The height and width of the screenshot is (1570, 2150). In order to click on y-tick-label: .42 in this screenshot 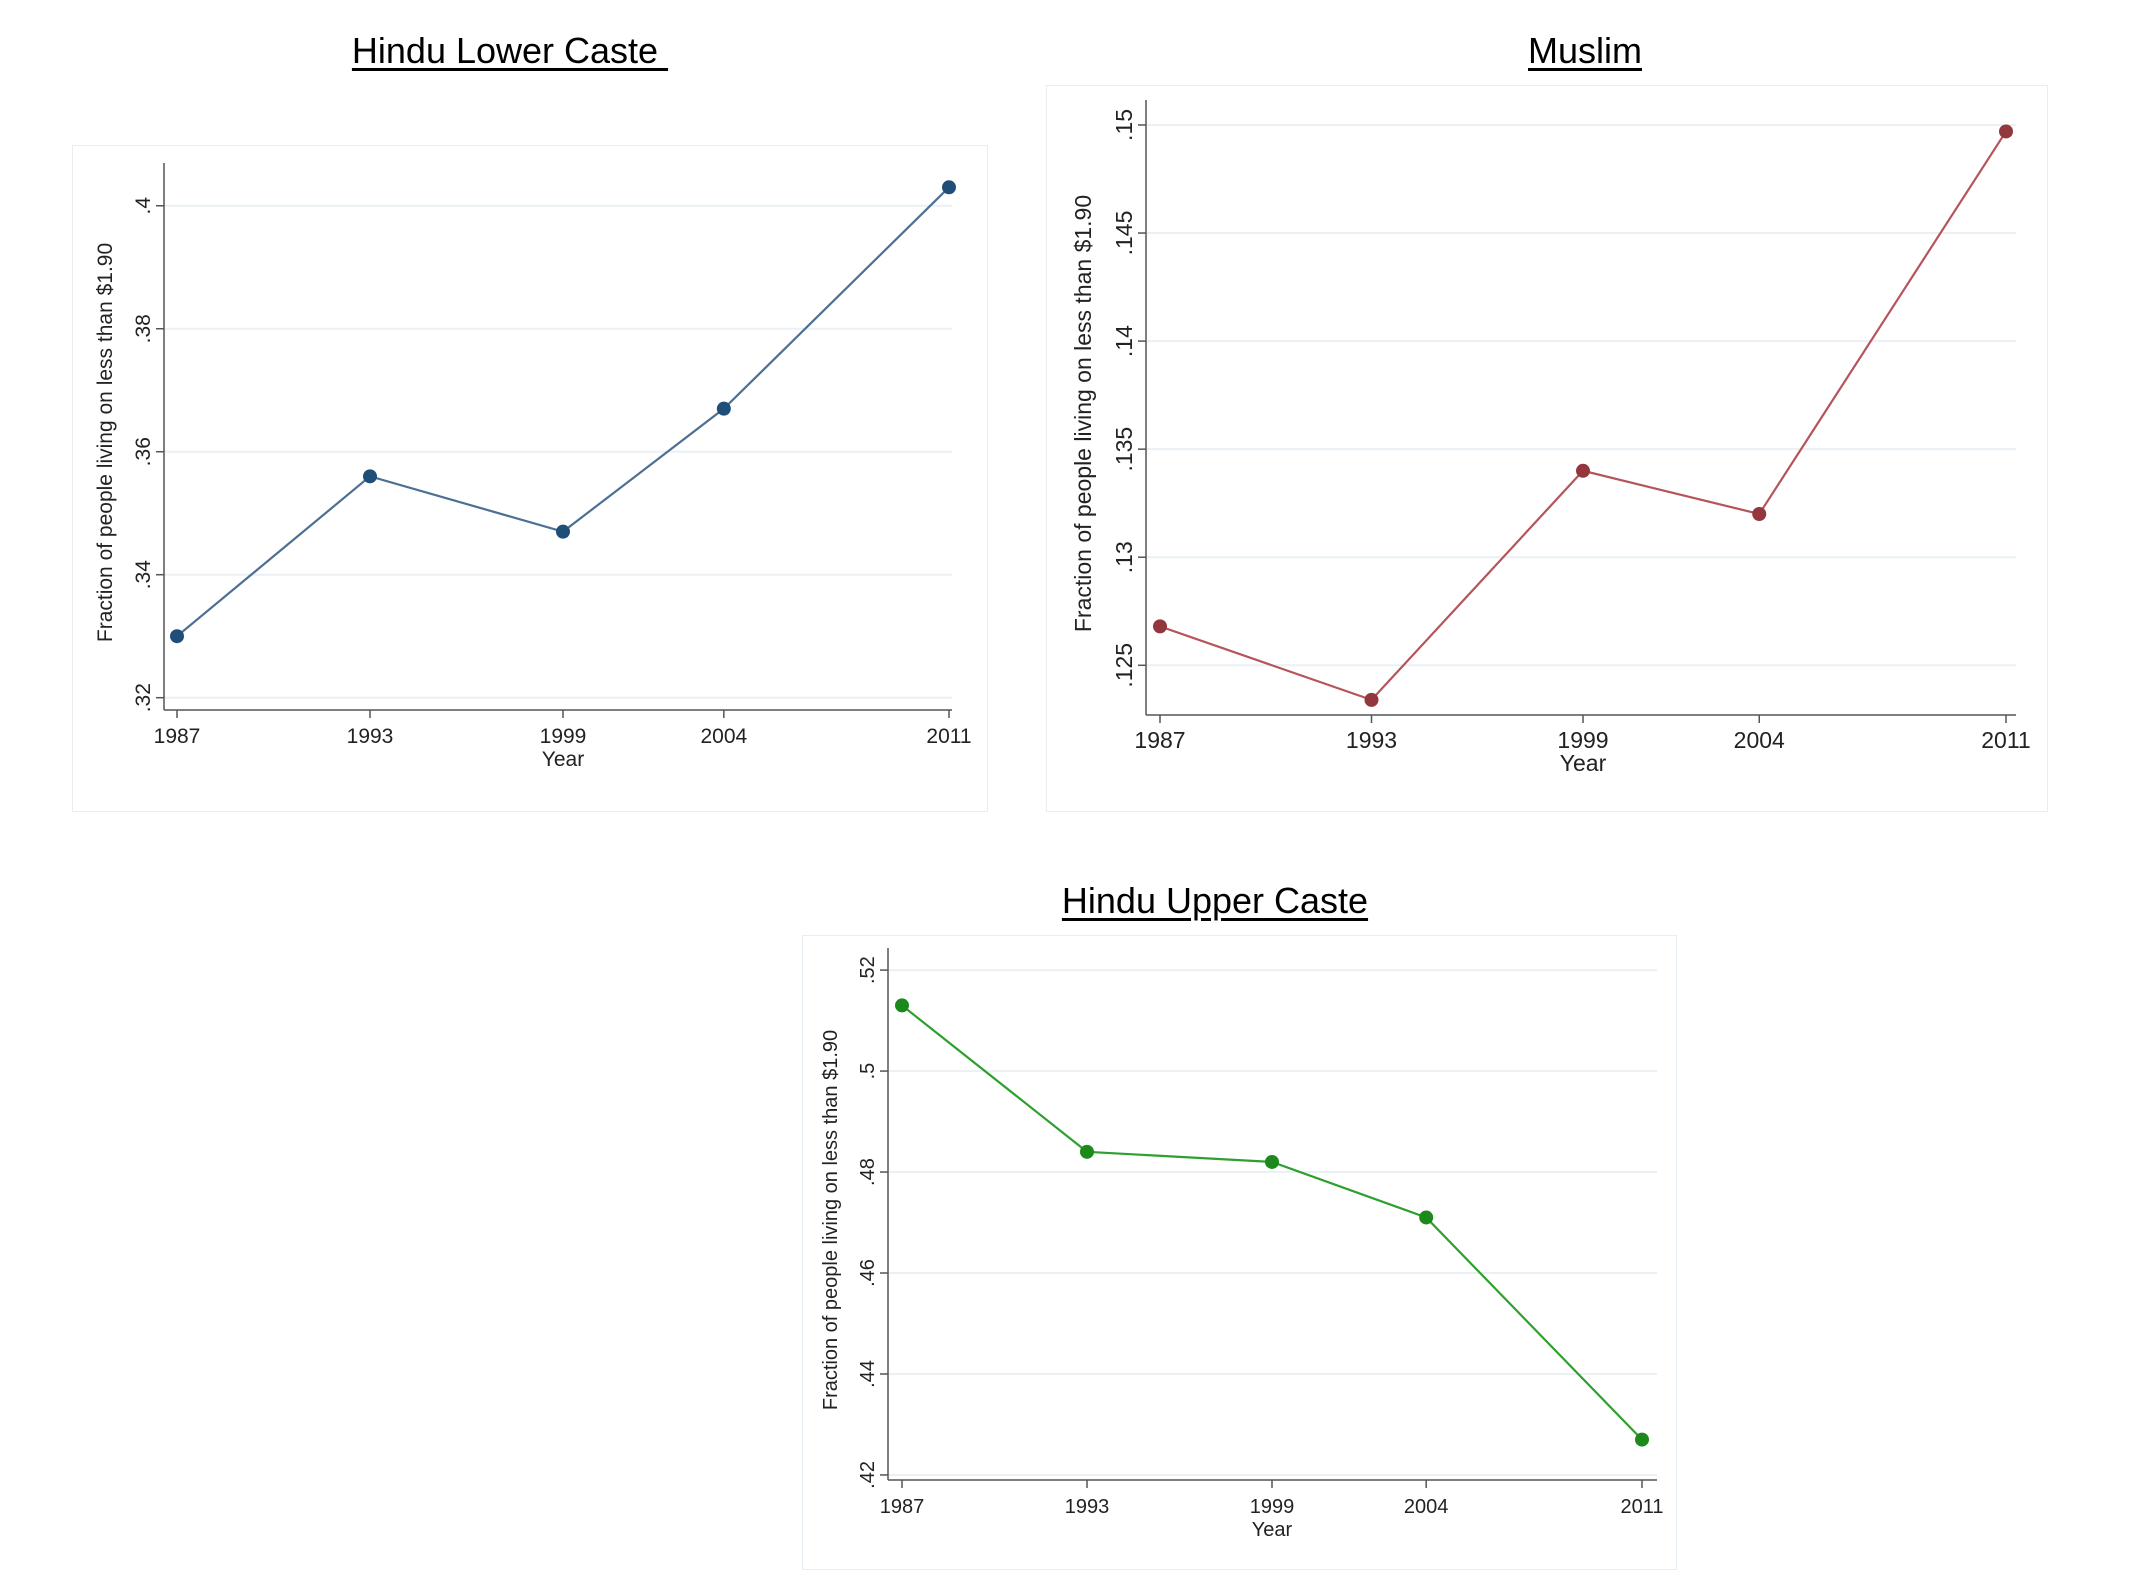, I will do `click(868, 1475)`.